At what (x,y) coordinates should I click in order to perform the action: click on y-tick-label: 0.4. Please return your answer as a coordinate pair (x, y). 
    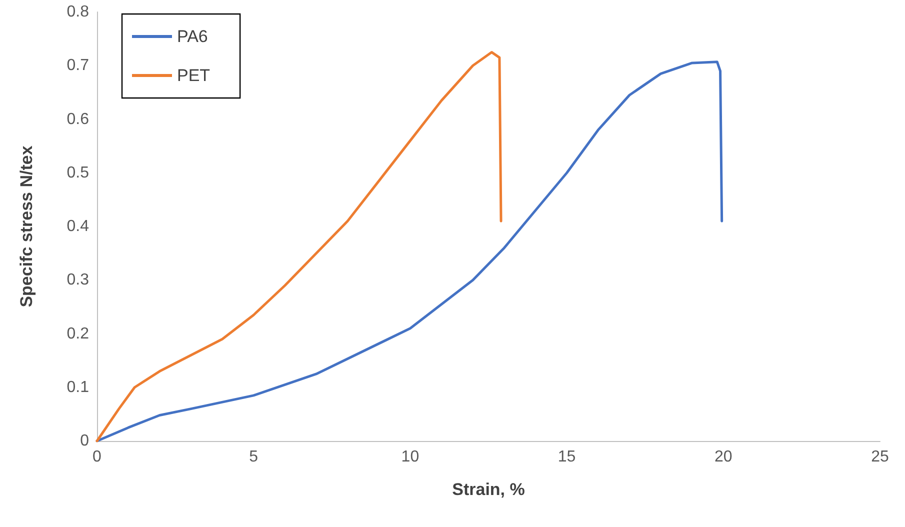
    Looking at the image, I should click on (78, 226).